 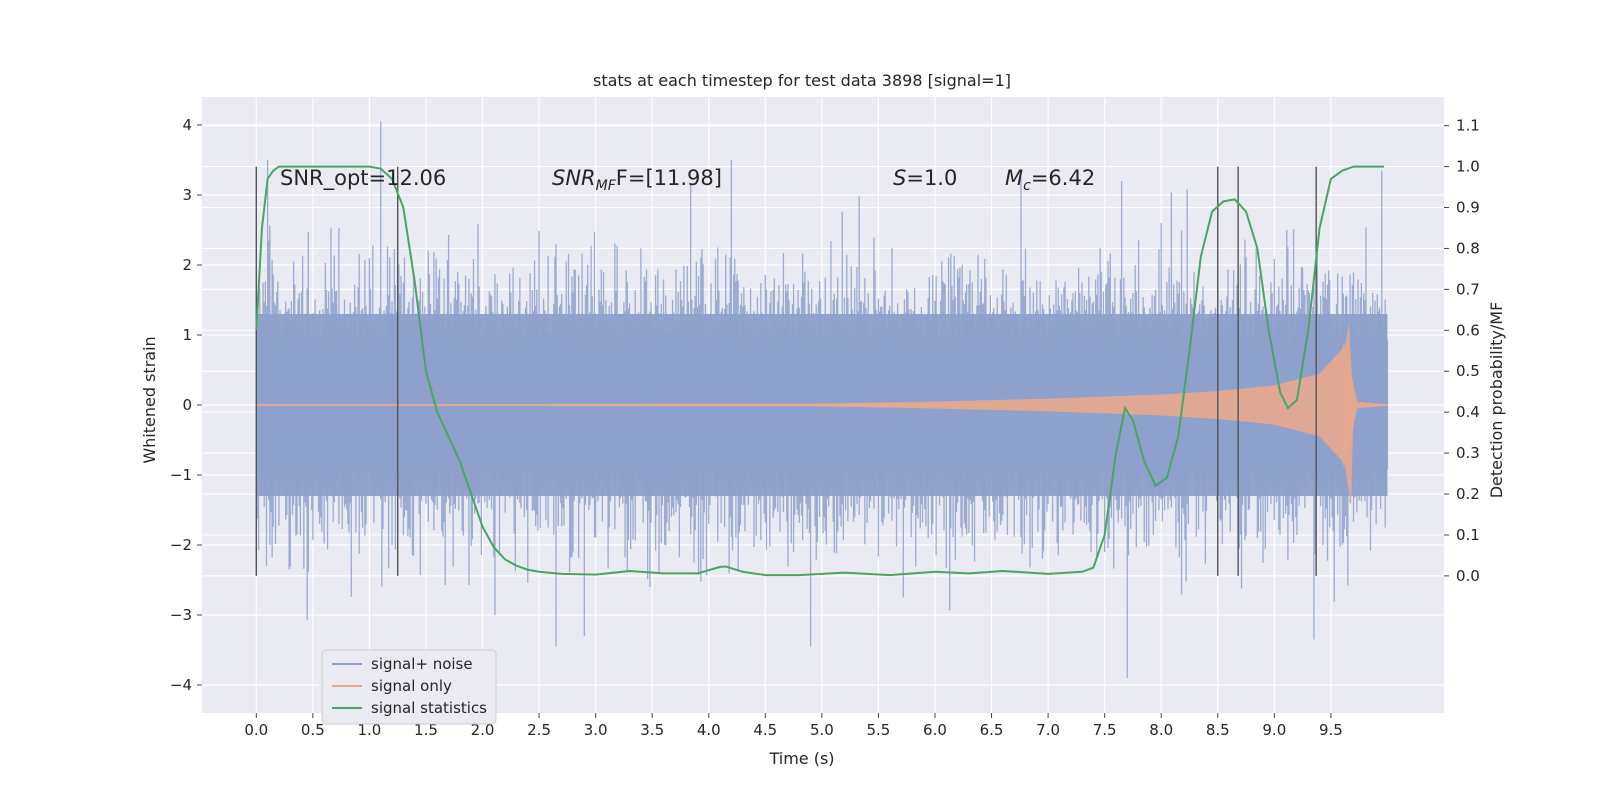 I want to click on y-right-tick-label: 0.4, so click(x=1468, y=412).